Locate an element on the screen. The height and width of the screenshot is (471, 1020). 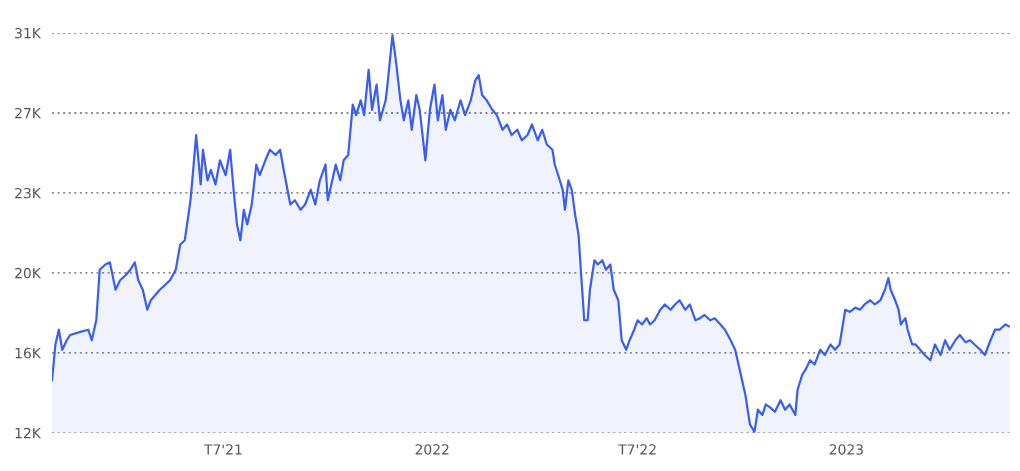
y-tick-label: 27K is located at coordinates (28, 113).